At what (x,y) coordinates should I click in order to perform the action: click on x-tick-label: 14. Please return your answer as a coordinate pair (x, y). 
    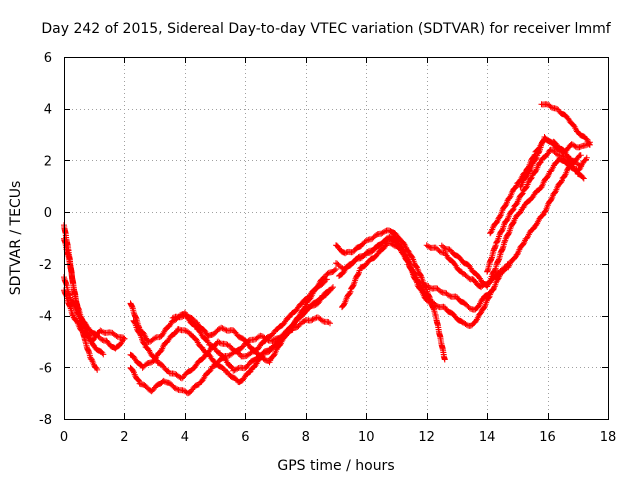
    Looking at the image, I should click on (487, 437).